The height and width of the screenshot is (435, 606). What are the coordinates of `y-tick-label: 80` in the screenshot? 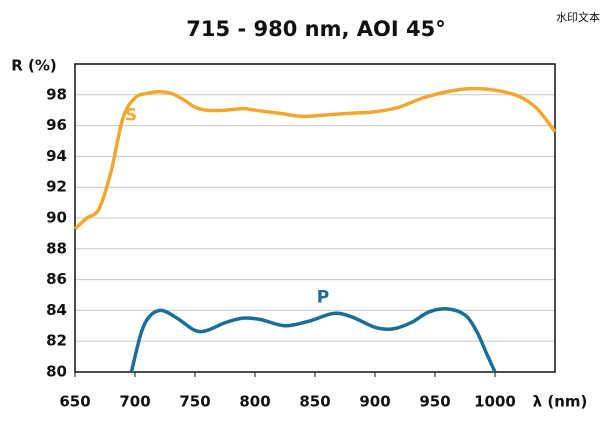 It's located at (56, 372).